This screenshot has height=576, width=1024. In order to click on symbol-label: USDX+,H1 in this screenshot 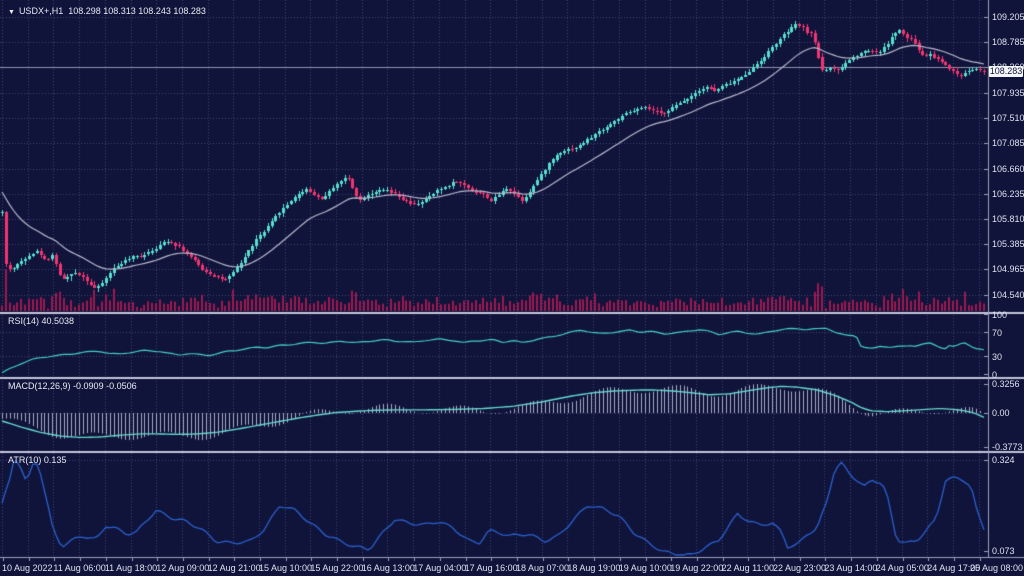, I will do `click(41, 11)`.